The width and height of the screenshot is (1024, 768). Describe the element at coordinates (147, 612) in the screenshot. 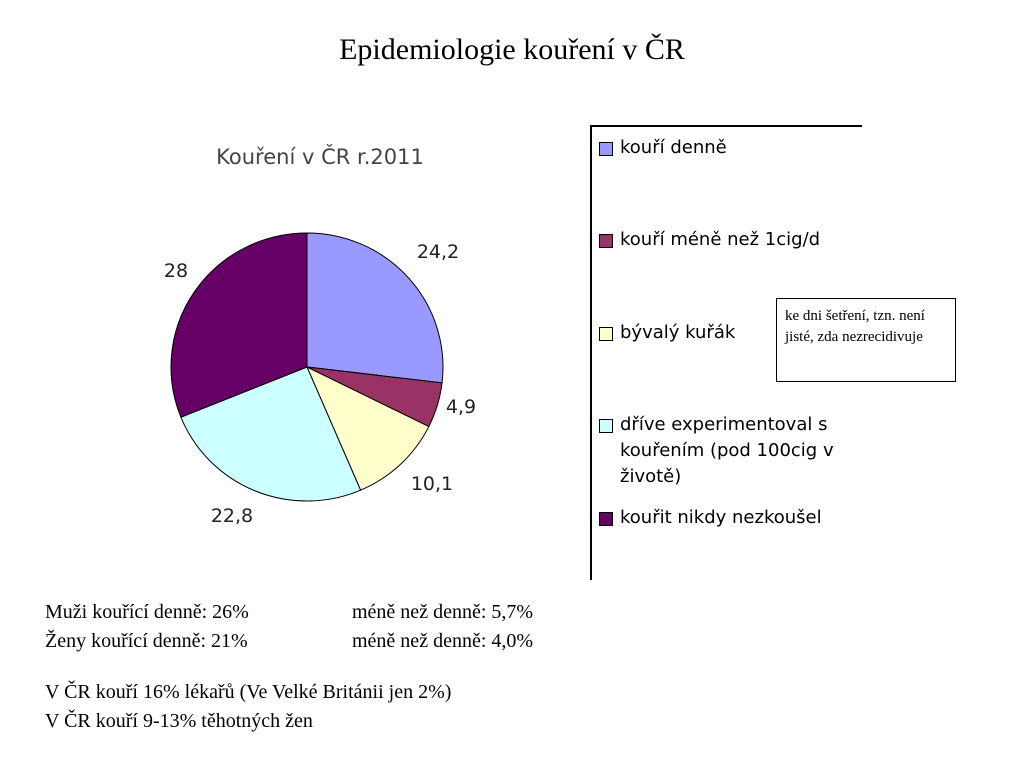

I see `men-daily: Muži kouřící denně: 26%` at that location.